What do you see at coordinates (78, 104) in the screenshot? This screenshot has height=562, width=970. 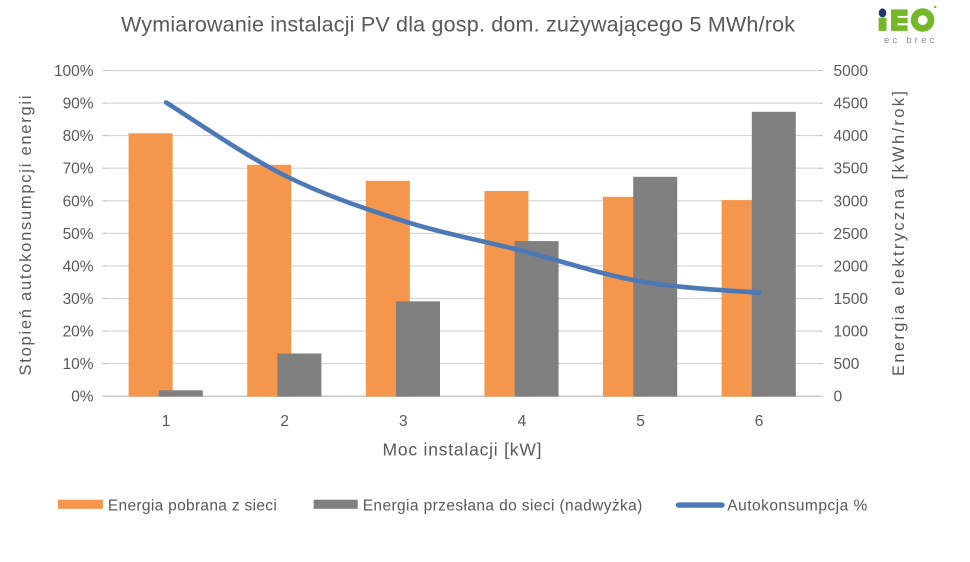 I see `svg-text: 90%` at bounding box center [78, 104].